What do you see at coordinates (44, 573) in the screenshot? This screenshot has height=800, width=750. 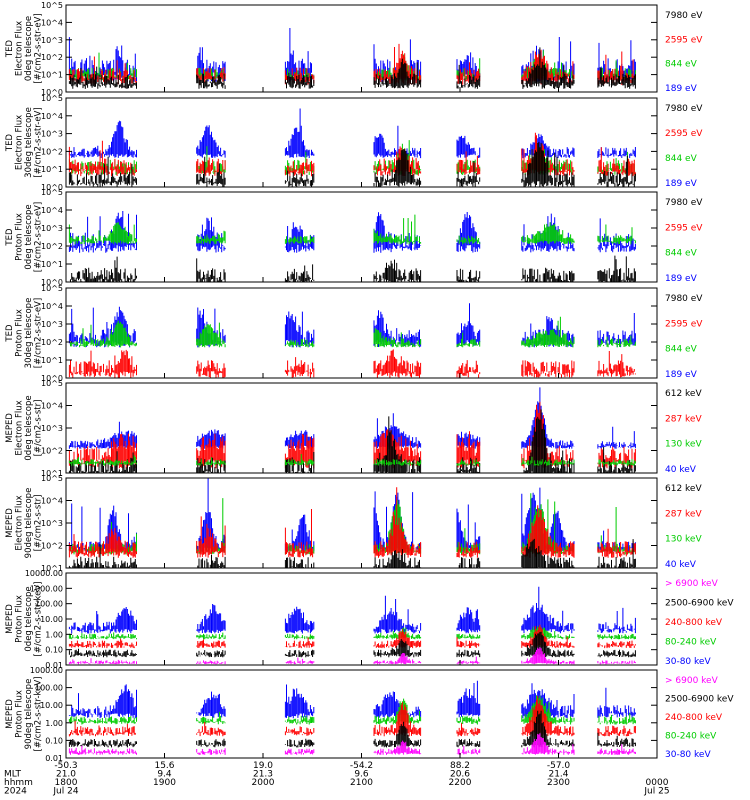 I see `y-tick-label: 10000.00` at bounding box center [44, 573].